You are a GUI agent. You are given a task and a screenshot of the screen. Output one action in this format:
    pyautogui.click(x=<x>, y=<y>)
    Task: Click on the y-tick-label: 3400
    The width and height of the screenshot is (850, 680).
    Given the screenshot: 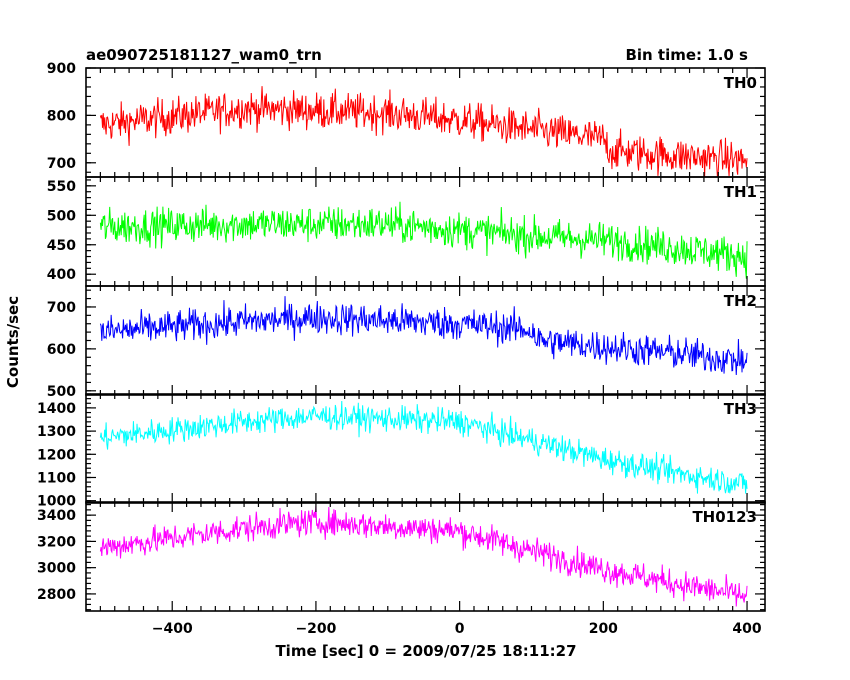 What is the action you would take?
    pyautogui.click(x=56, y=516)
    